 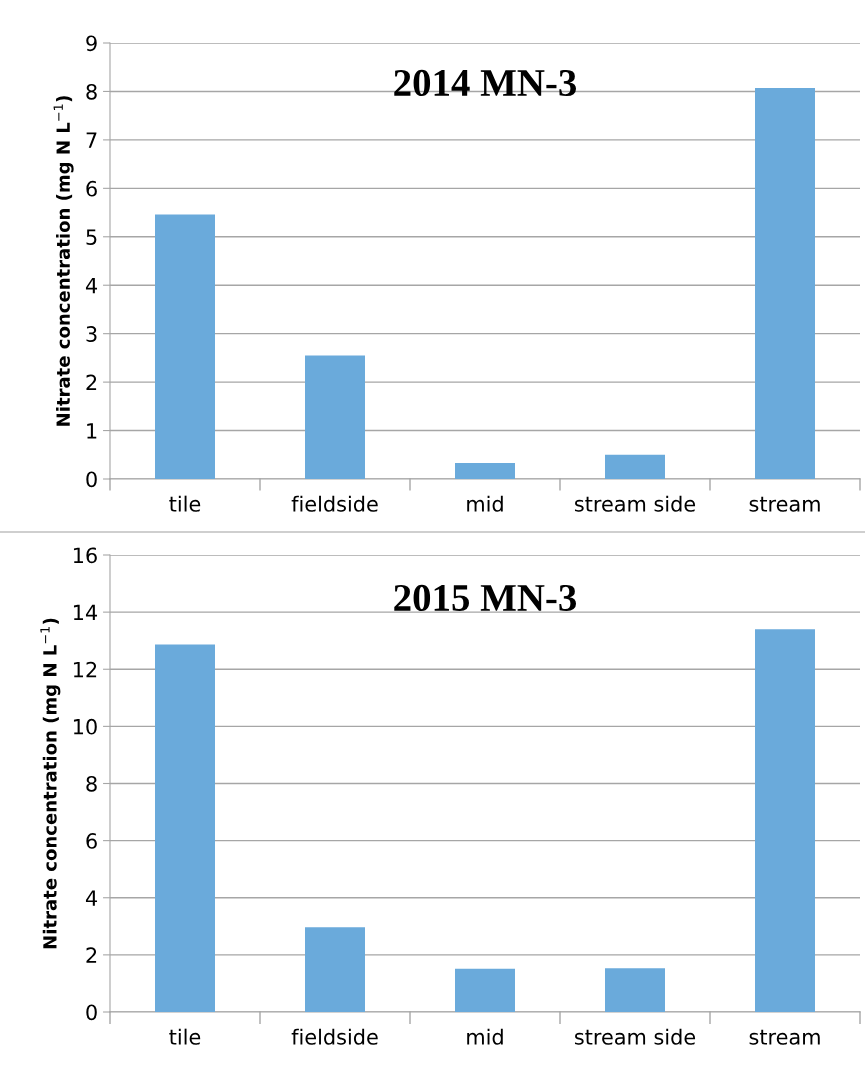 What do you see at coordinates (85, 726) in the screenshot?
I see `y-tick-label: 10` at bounding box center [85, 726].